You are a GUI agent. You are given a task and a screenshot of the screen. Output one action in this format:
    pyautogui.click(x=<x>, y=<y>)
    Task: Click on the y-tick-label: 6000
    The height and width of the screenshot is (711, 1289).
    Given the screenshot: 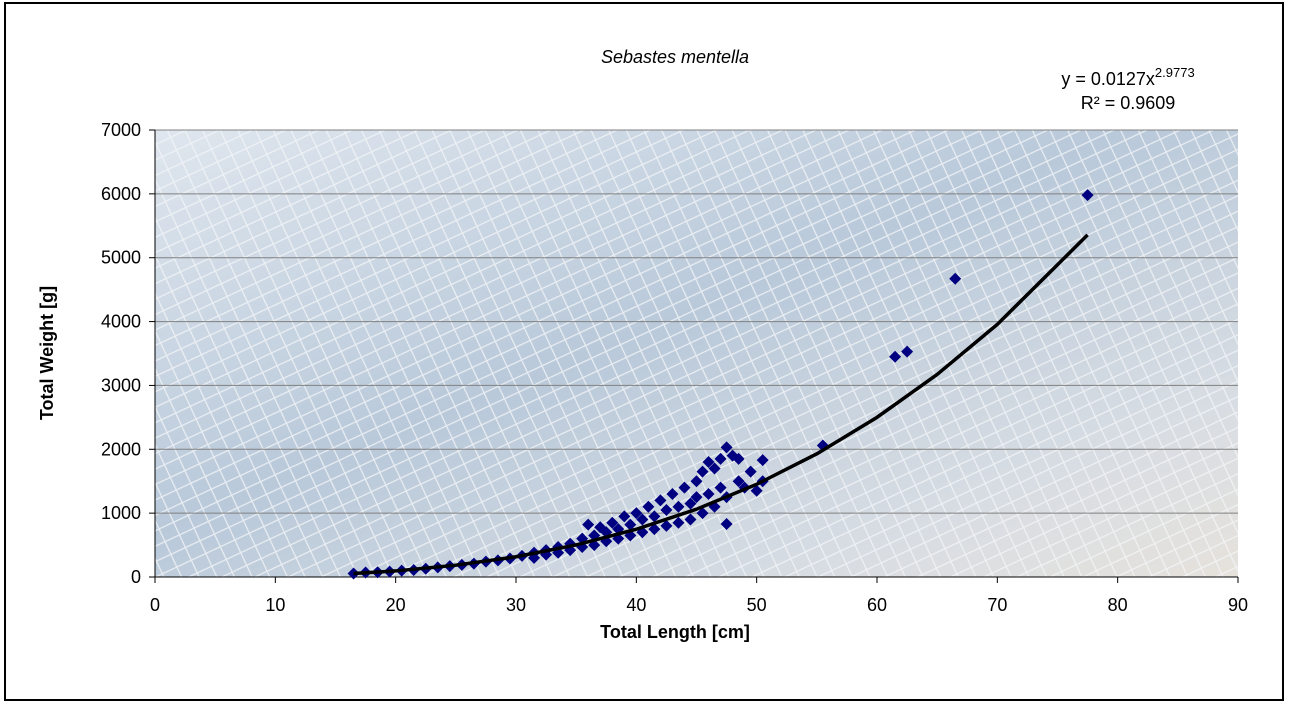 What is the action you would take?
    pyautogui.click(x=121, y=194)
    